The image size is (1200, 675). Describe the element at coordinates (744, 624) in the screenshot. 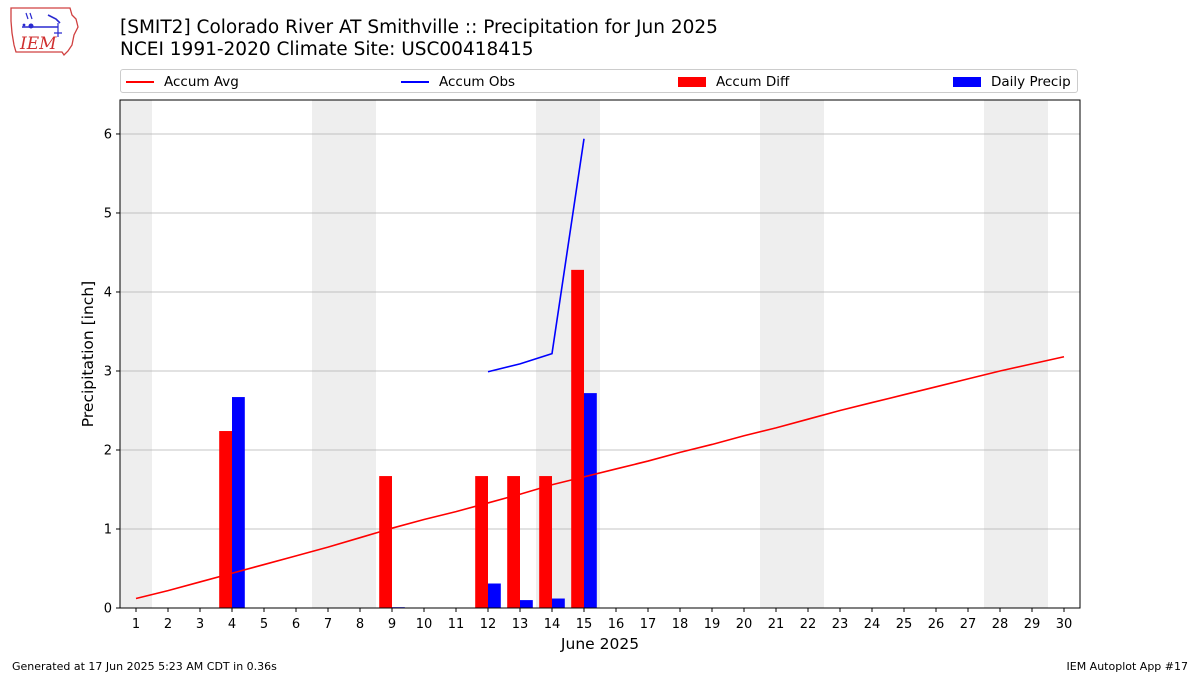

I see `x-tick-label: 20` at that location.